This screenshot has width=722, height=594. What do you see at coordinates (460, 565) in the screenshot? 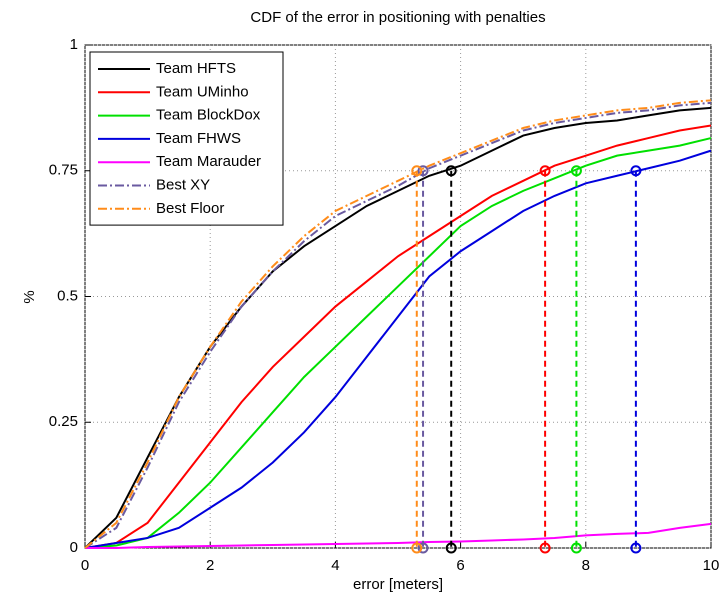
I see `x-tick-label: 6` at bounding box center [460, 565].